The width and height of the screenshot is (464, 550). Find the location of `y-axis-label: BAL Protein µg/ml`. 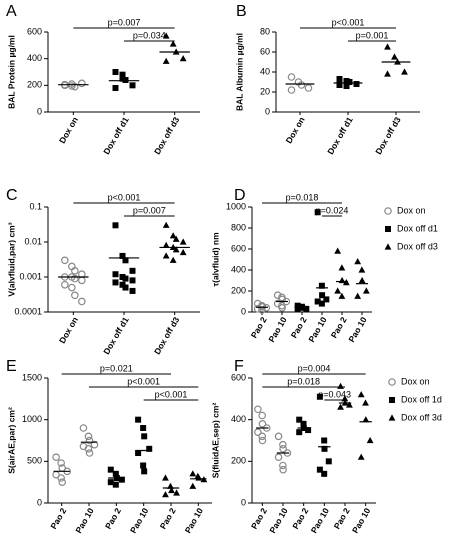

y-axis-label: BAL Protein µg/ml is located at coordinates (11, 72).